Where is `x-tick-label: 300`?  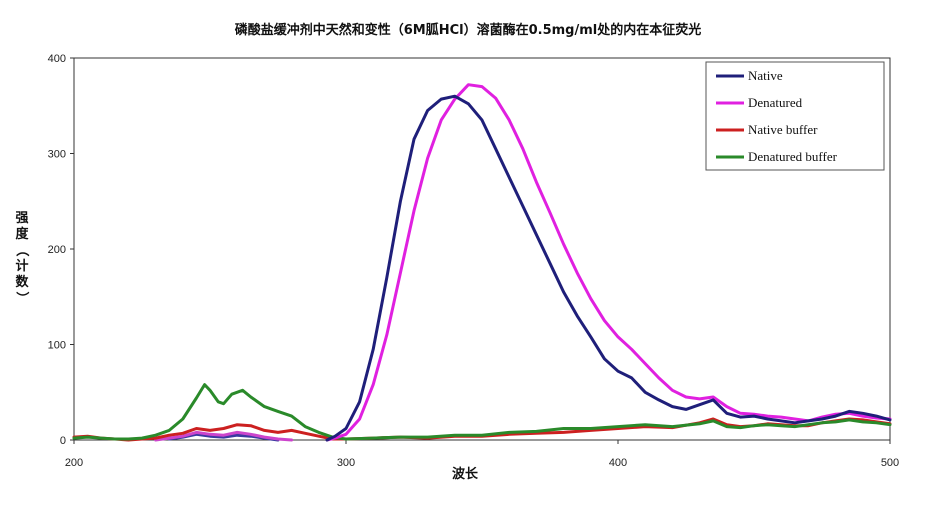
x-tick-label: 300 is located at coordinates (346, 463).